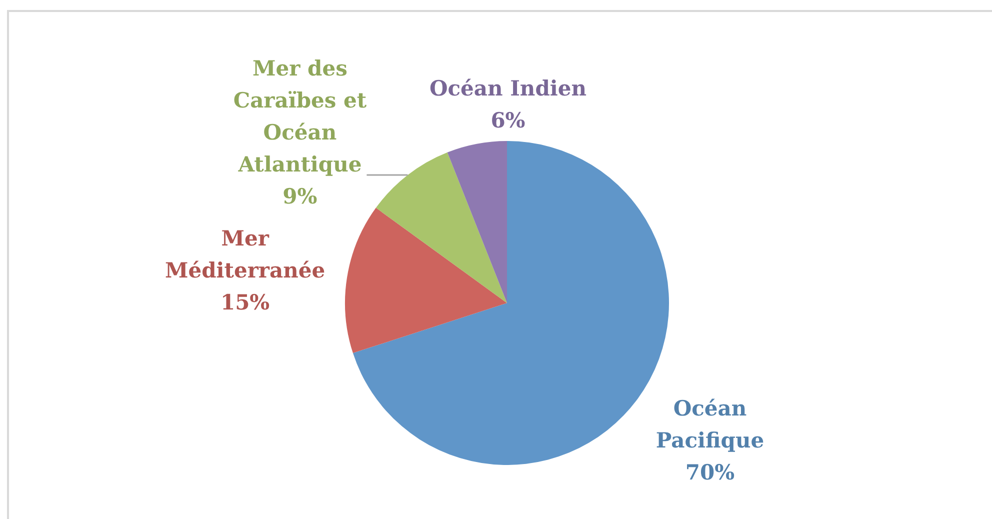  What do you see at coordinates (507, 87) in the screenshot?
I see `slice-label: Océan Indien` at bounding box center [507, 87].